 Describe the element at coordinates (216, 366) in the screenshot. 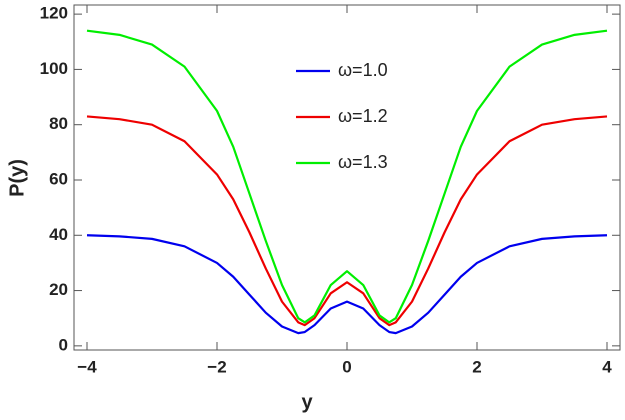

I see `x-tick-label: −2` at that location.